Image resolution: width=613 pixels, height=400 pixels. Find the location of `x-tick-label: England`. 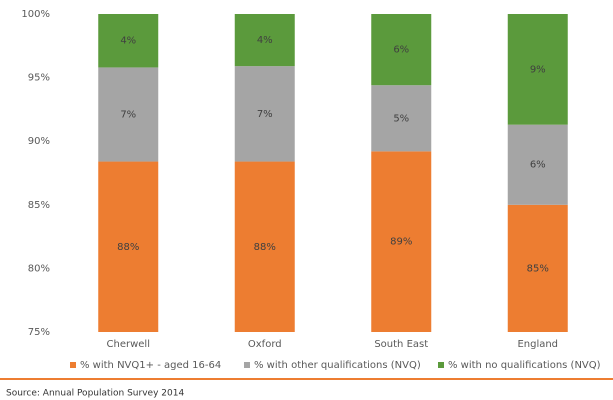

x-tick-label: England is located at coordinates (537, 344).